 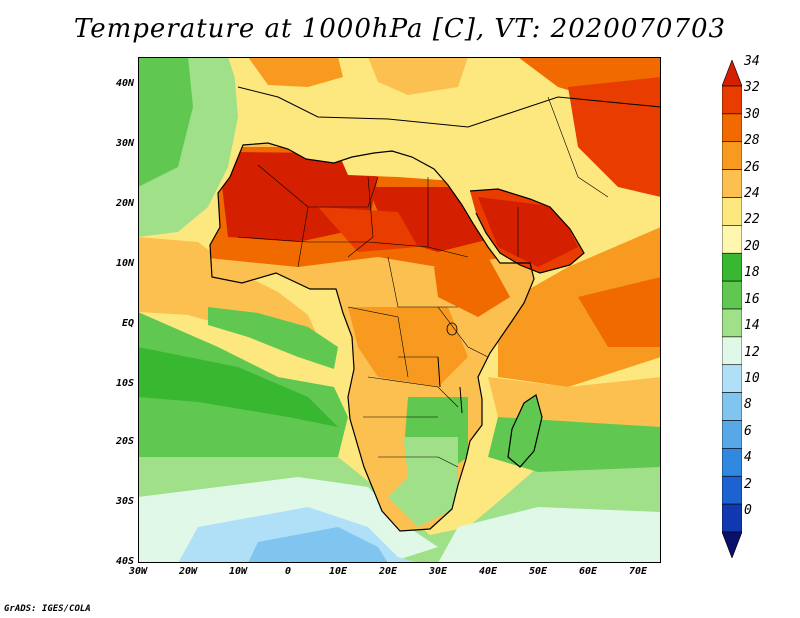 I want to click on arabian-sea-warm, so click(x=619, y=312).